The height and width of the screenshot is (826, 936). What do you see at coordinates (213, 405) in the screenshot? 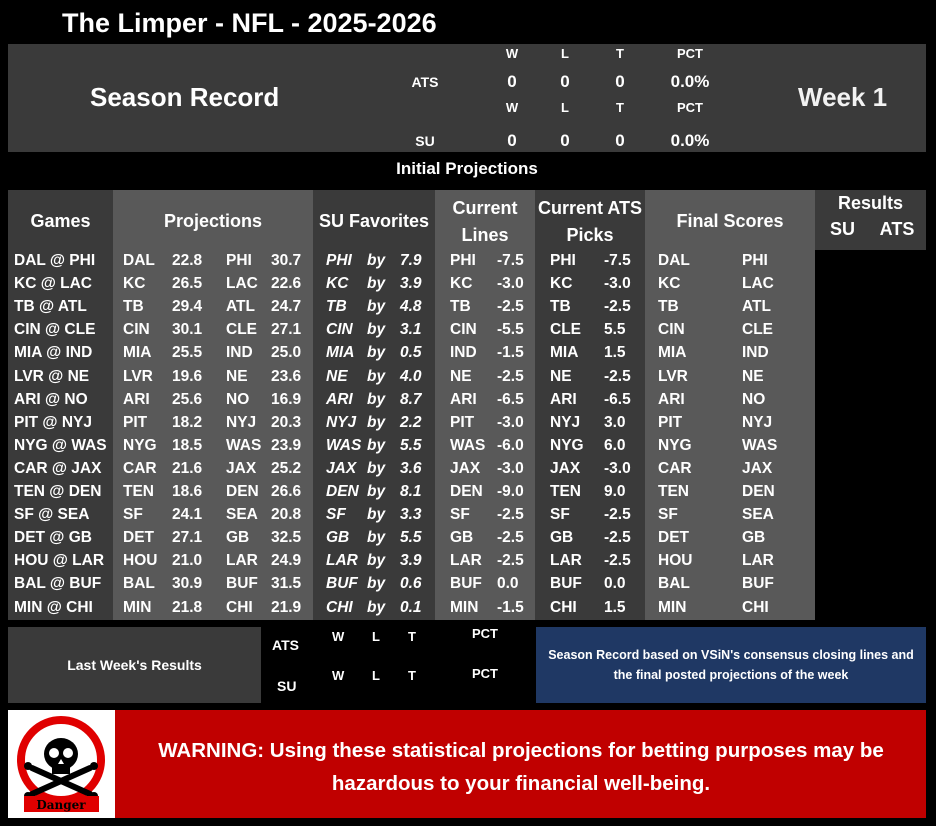
I see `col-projections-bg` at bounding box center [213, 405].